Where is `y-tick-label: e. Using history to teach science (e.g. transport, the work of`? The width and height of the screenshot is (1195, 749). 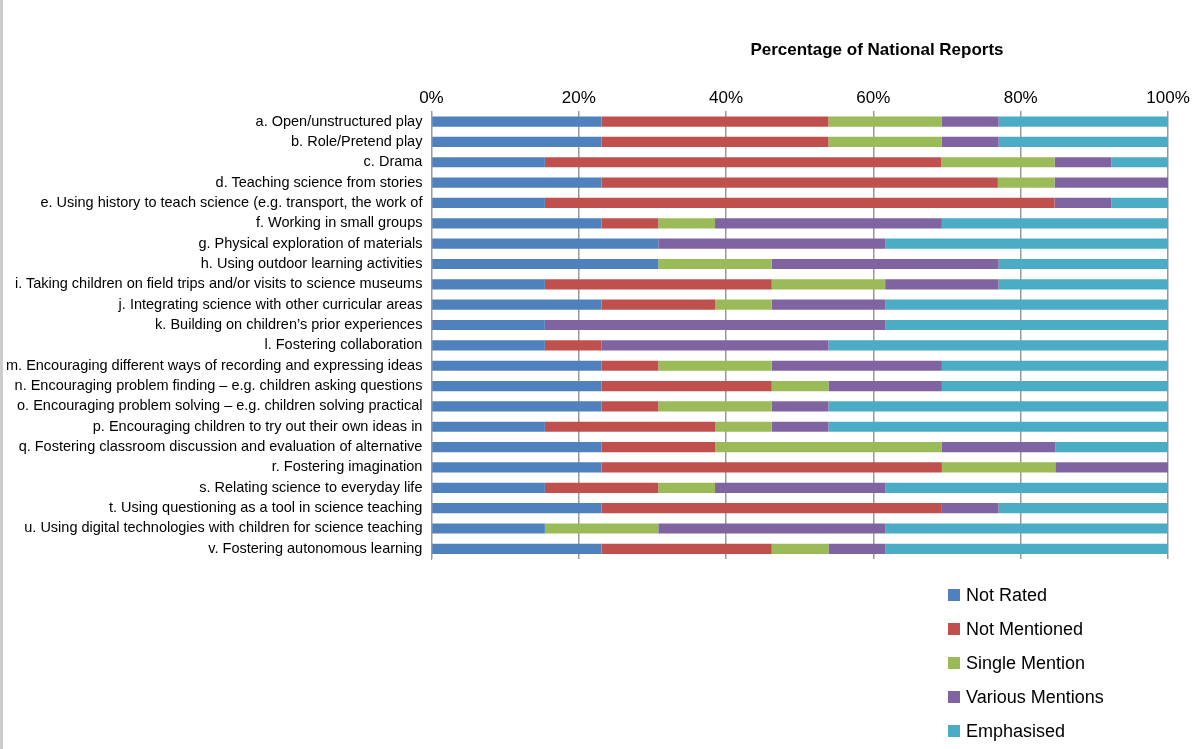
y-tick-label: e. Using history to teach science (e.g. transport, the work of is located at coordinates (232, 201).